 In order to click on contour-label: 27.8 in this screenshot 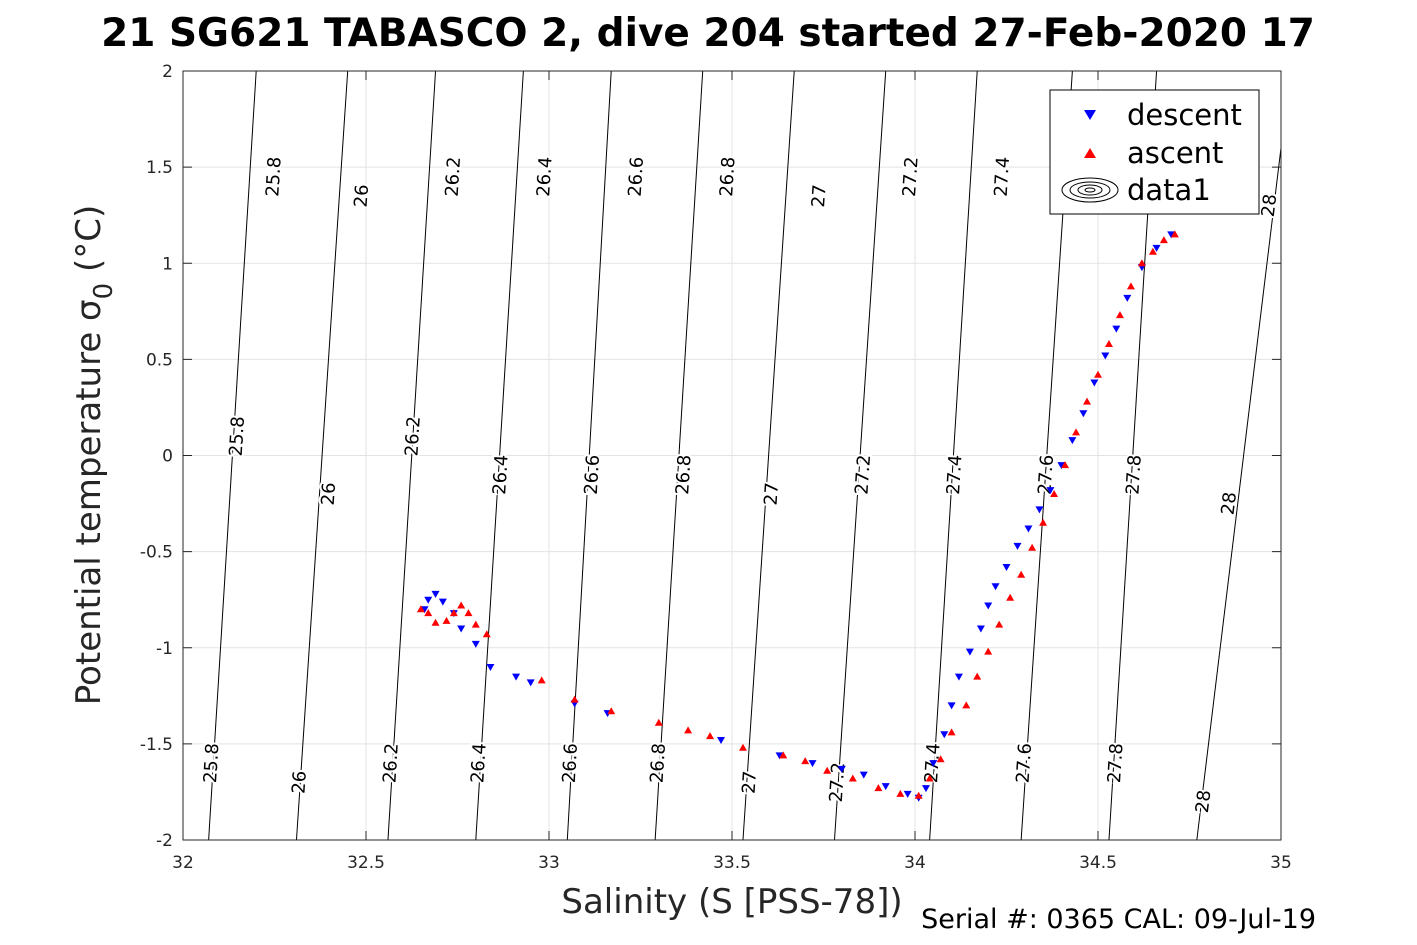, I will do `click(1115, 762)`.